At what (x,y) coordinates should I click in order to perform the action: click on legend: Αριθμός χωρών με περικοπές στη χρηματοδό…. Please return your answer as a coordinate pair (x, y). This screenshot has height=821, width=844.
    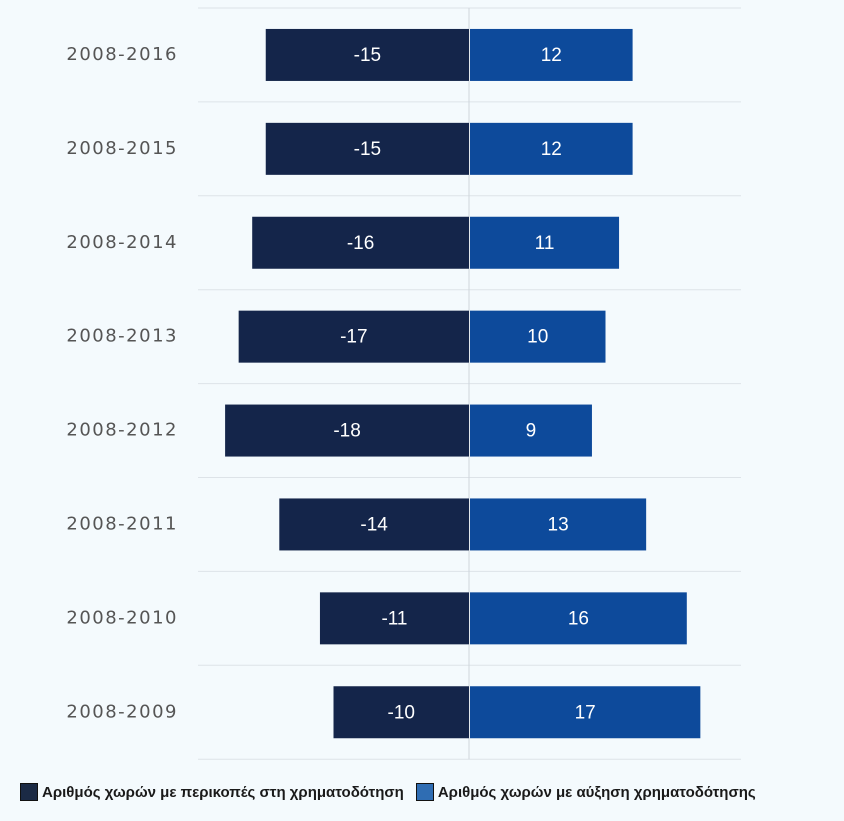
    Looking at the image, I should click on (394, 792).